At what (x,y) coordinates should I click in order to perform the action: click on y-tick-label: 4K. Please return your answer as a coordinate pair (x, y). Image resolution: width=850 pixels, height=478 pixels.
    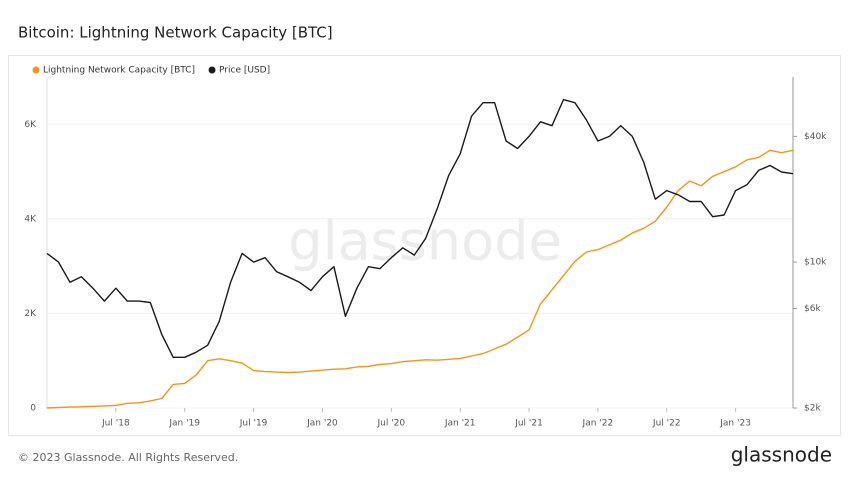
    Looking at the image, I should click on (30, 219).